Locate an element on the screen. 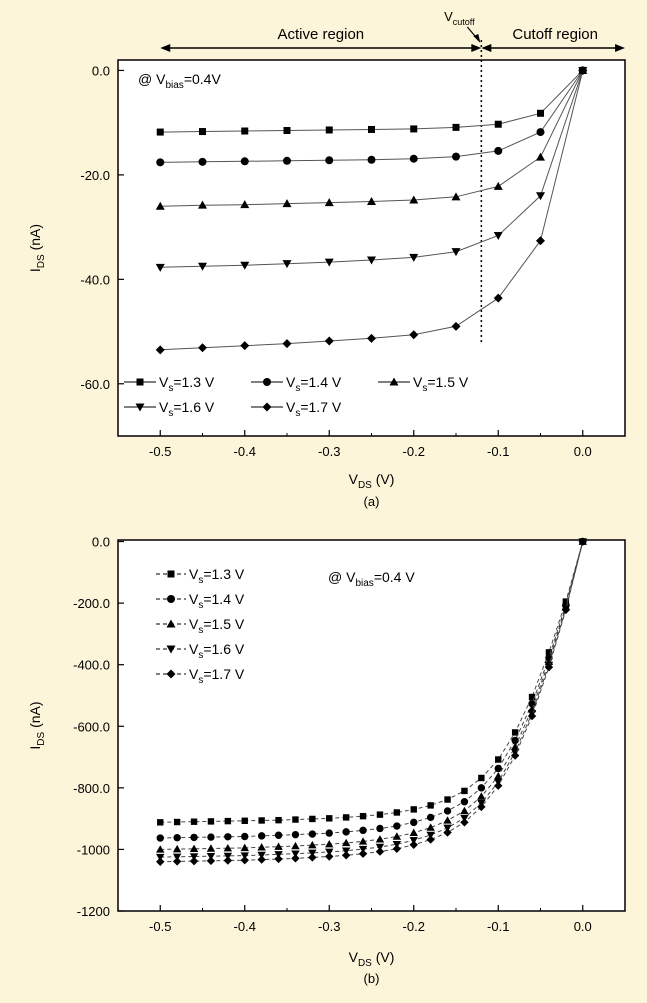 This screenshot has width=647, height=1003. x-tick-label: -0.5 is located at coordinates (160, 926).